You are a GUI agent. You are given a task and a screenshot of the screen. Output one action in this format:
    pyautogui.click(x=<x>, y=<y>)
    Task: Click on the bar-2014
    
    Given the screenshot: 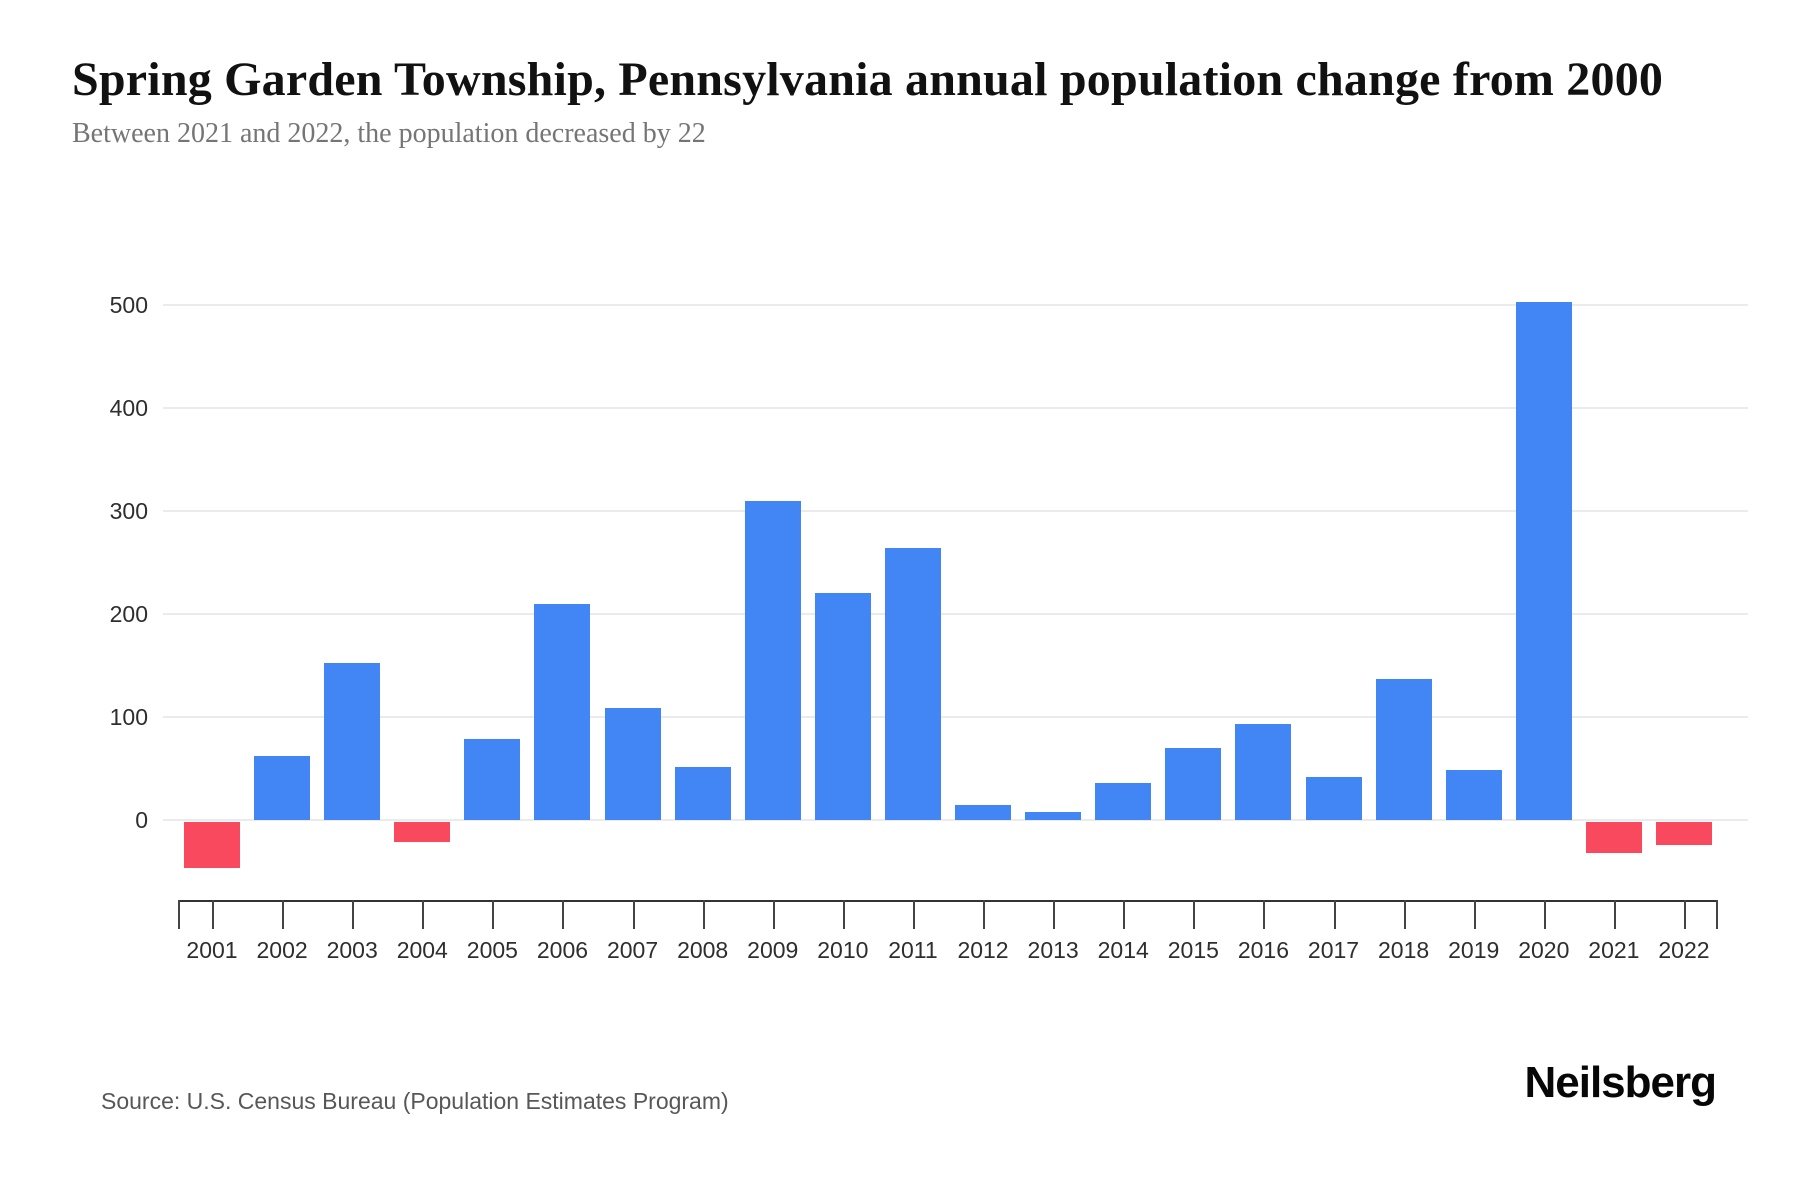 What is the action you would take?
    pyautogui.click(x=1123, y=801)
    